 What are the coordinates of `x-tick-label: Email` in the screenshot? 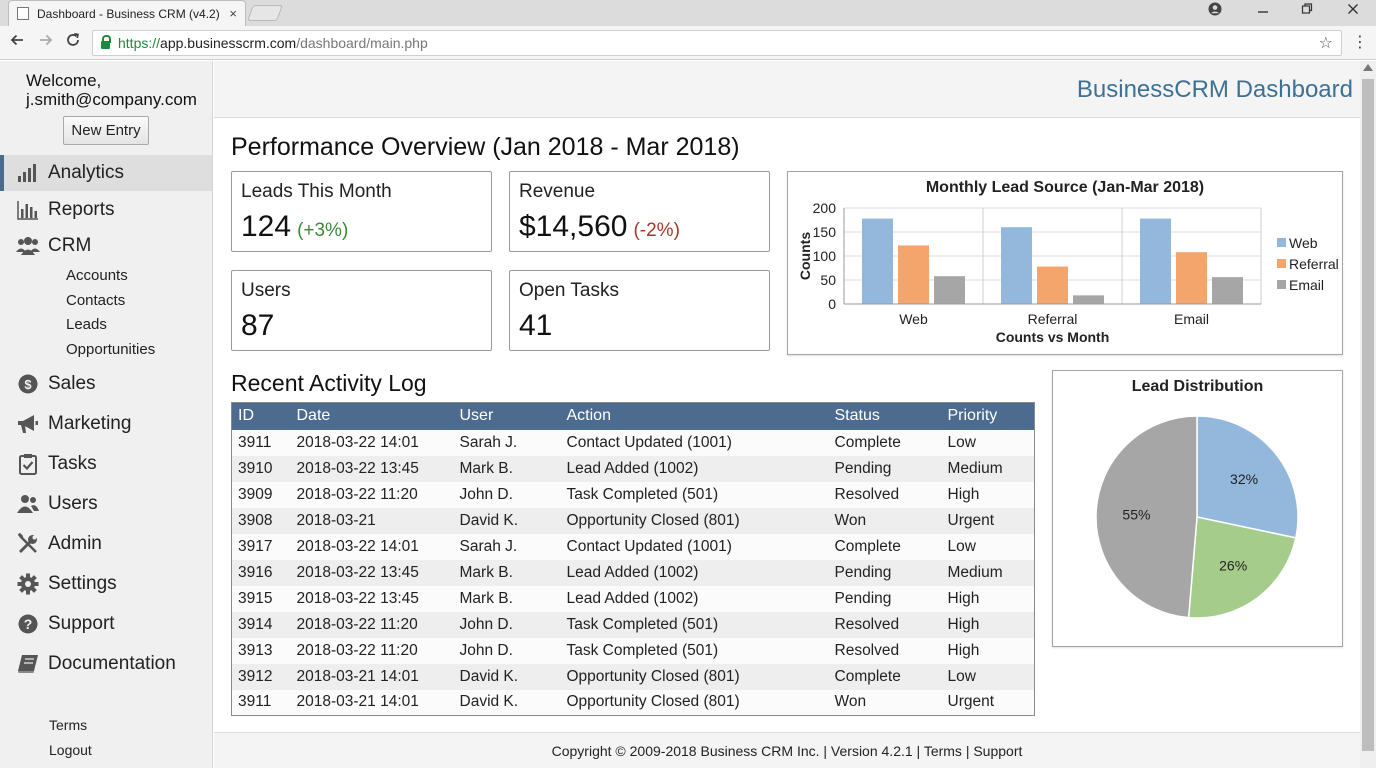 It's located at (1191, 319).